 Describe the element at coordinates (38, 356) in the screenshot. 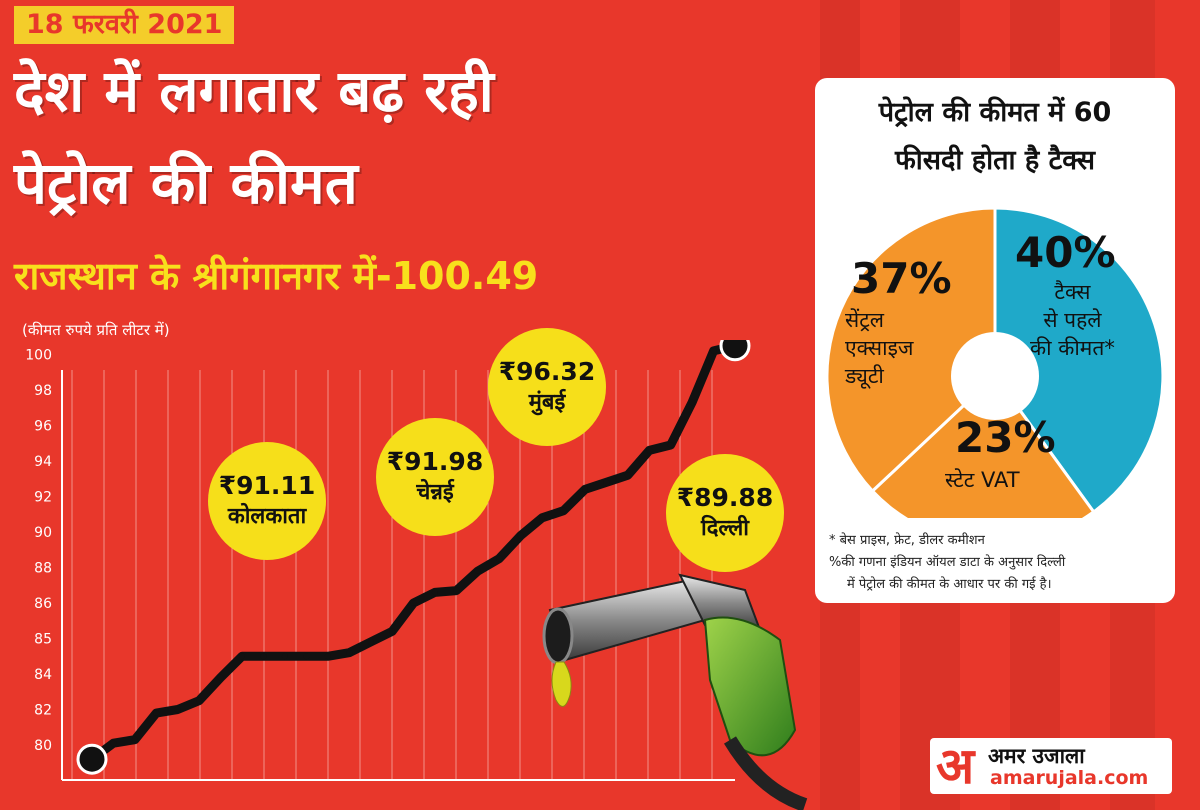

I see `y-tick-label: 100` at that location.